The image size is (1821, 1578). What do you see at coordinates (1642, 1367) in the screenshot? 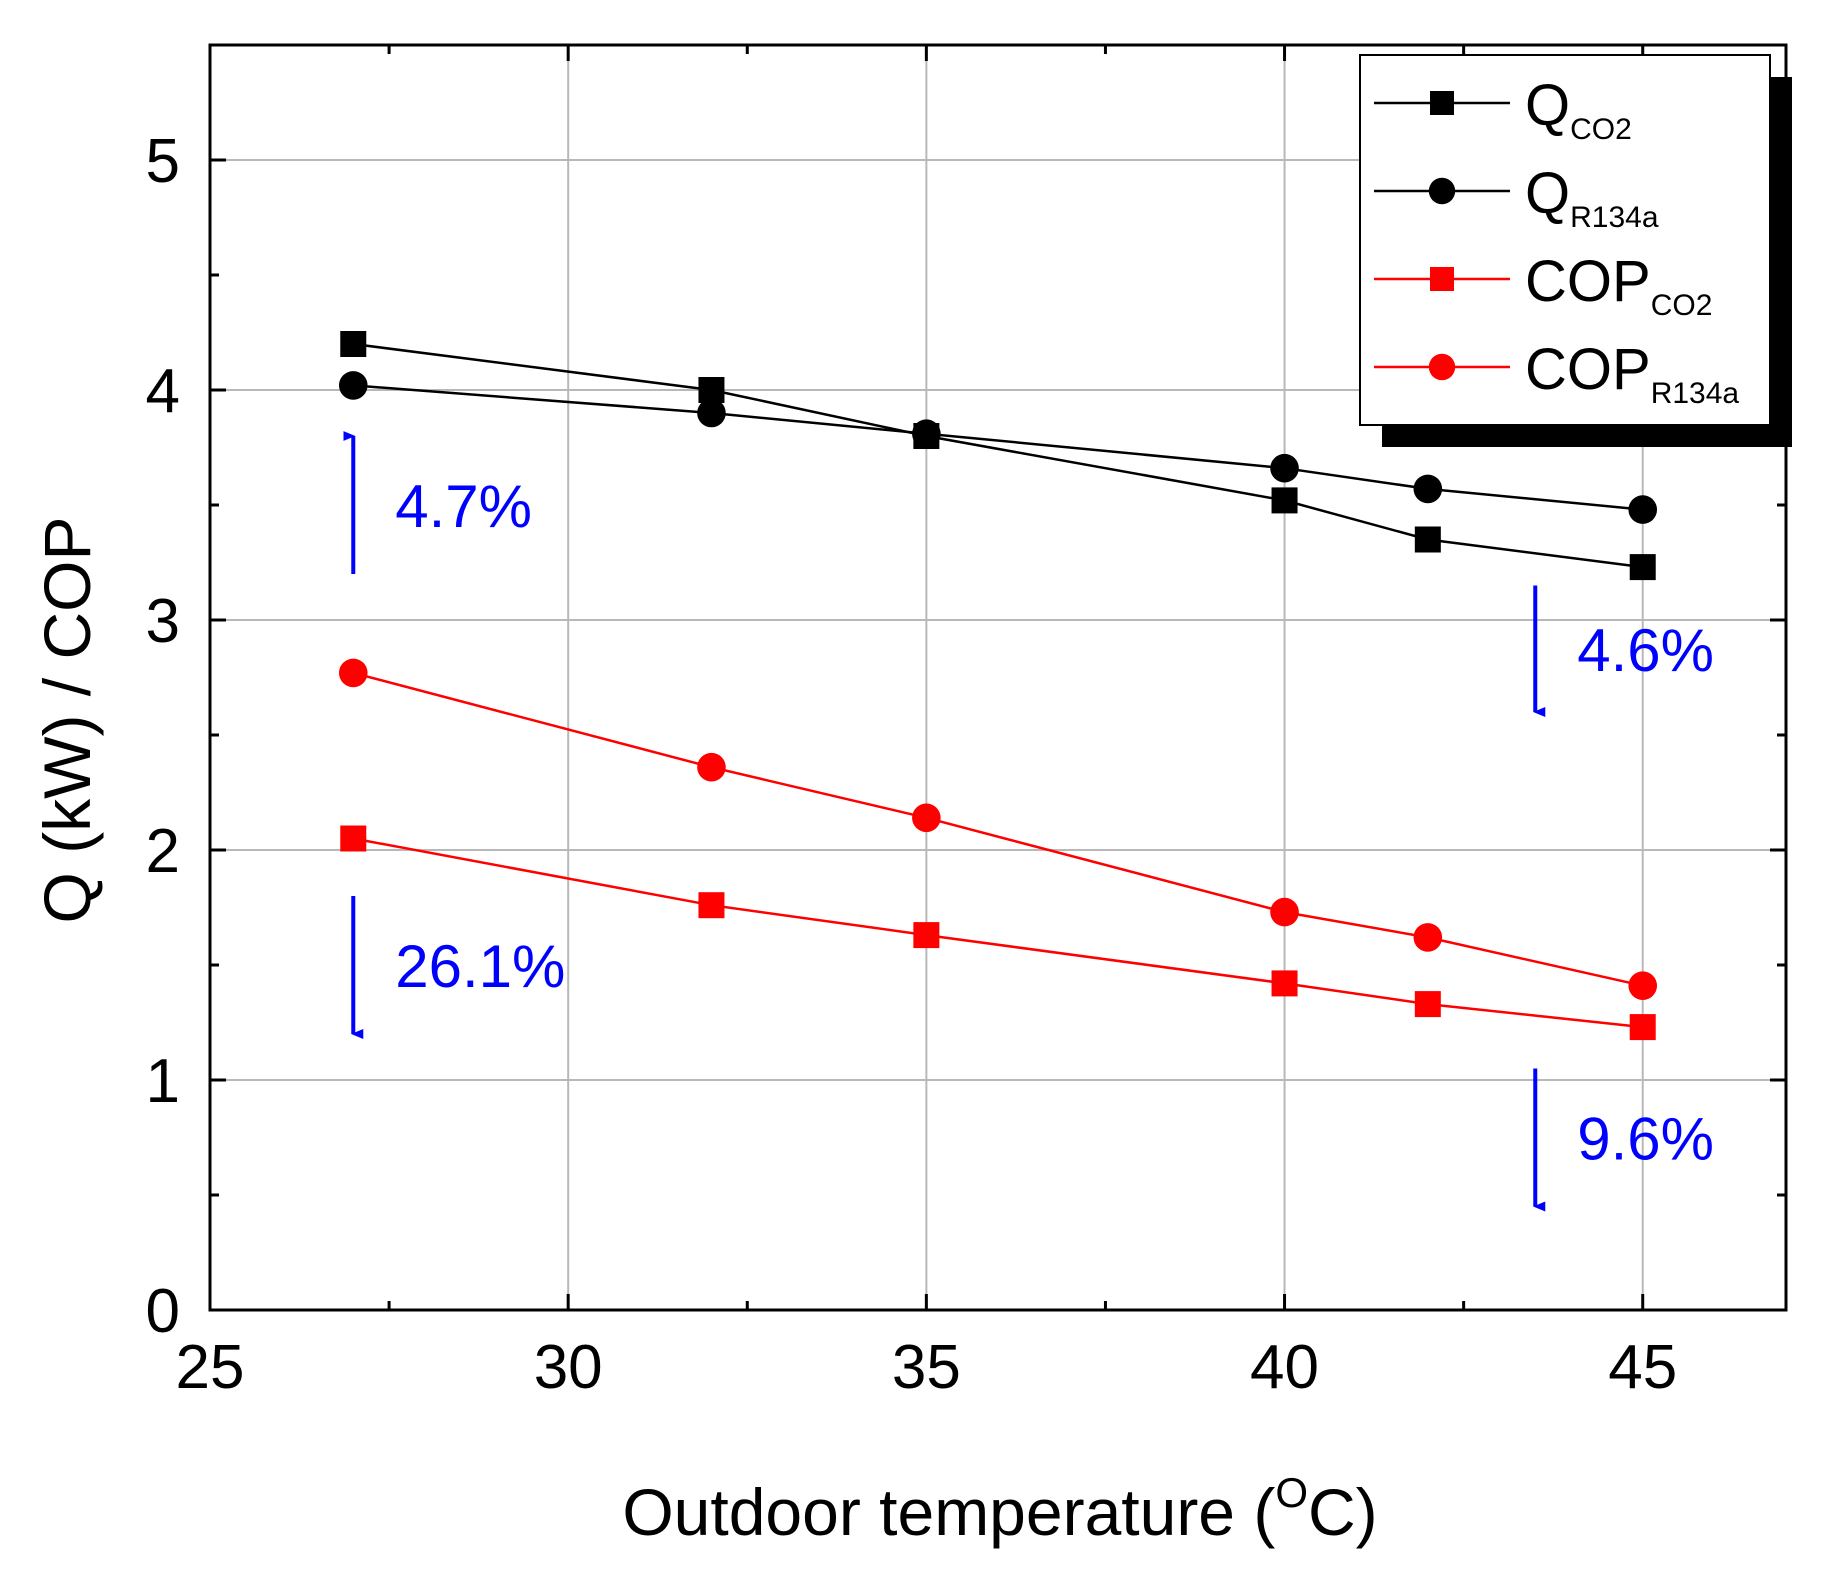
I see `x-tick-label: 45` at bounding box center [1642, 1367].